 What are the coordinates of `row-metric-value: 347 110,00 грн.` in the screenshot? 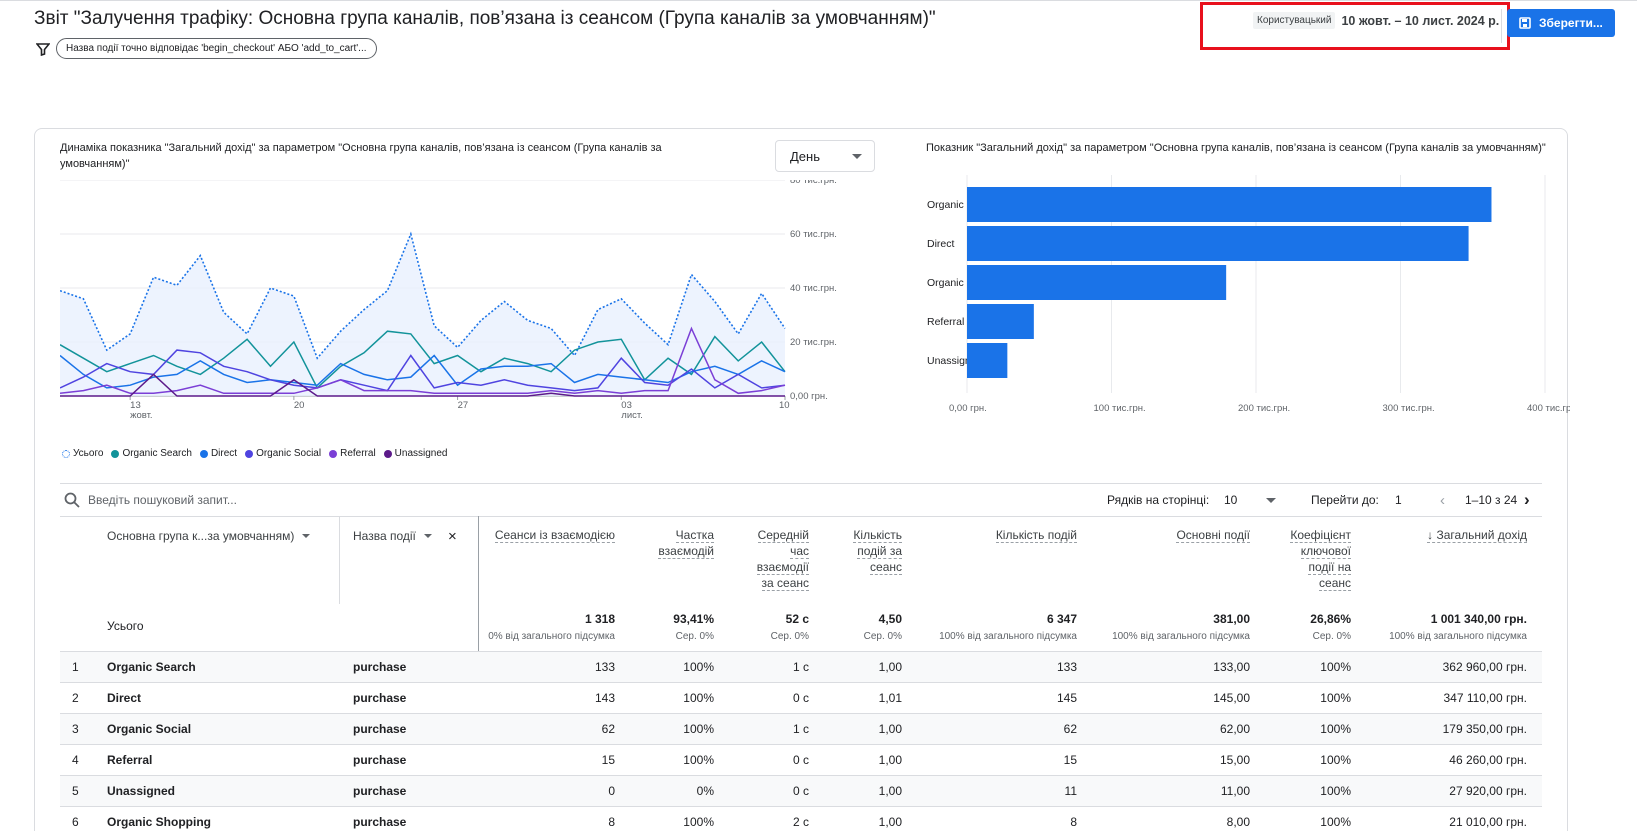 It's located at (1485, 698).